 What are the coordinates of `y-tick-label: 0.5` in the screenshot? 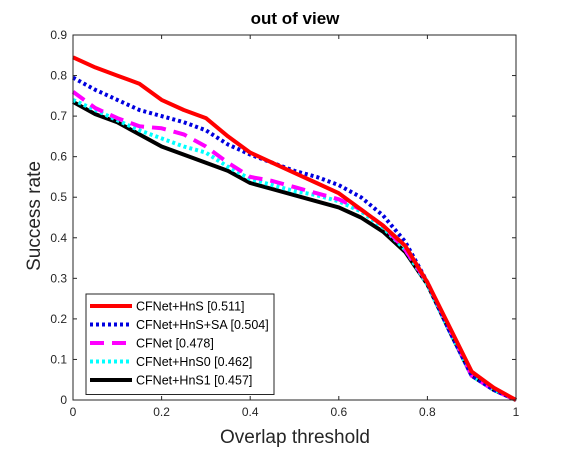 It's located at (58, 197).